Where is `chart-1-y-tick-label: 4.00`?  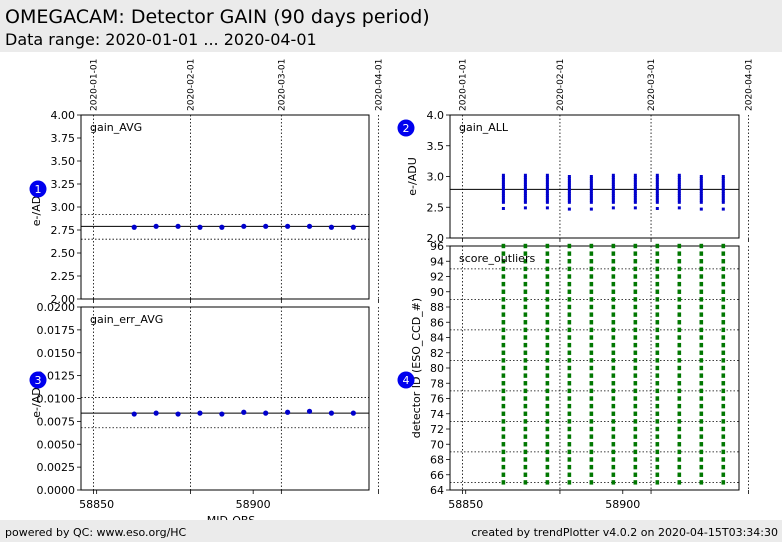 chart-1-y-tick-label: 4.00 is located at coordinates (63, 115).